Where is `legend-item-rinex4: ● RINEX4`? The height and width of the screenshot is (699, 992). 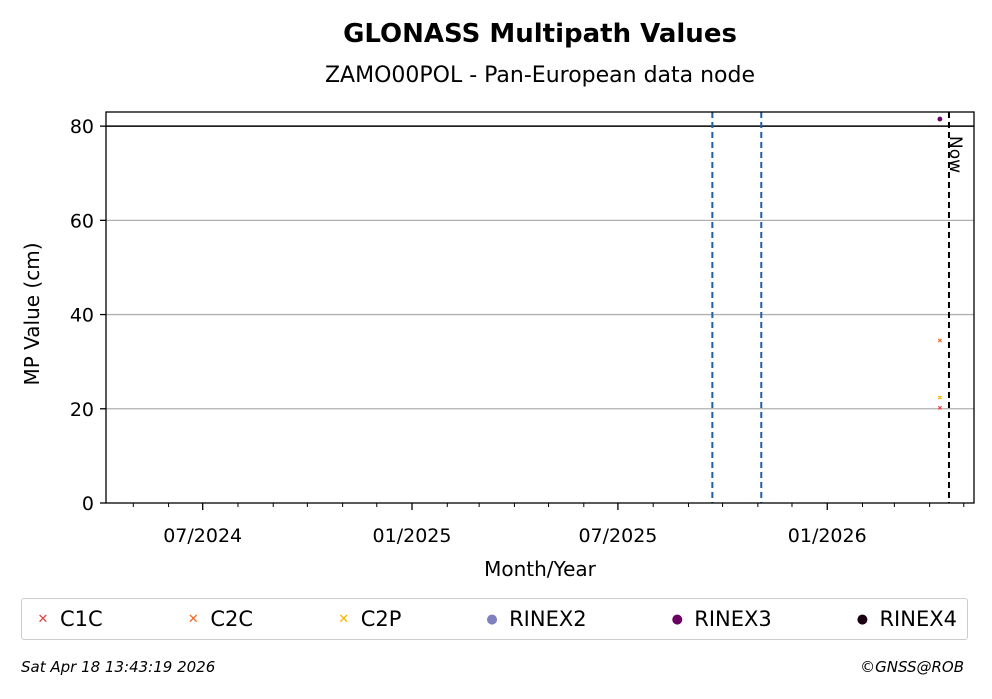 legend-item-rinex4: ● RINEX4 is located at coordinates (905, 619).